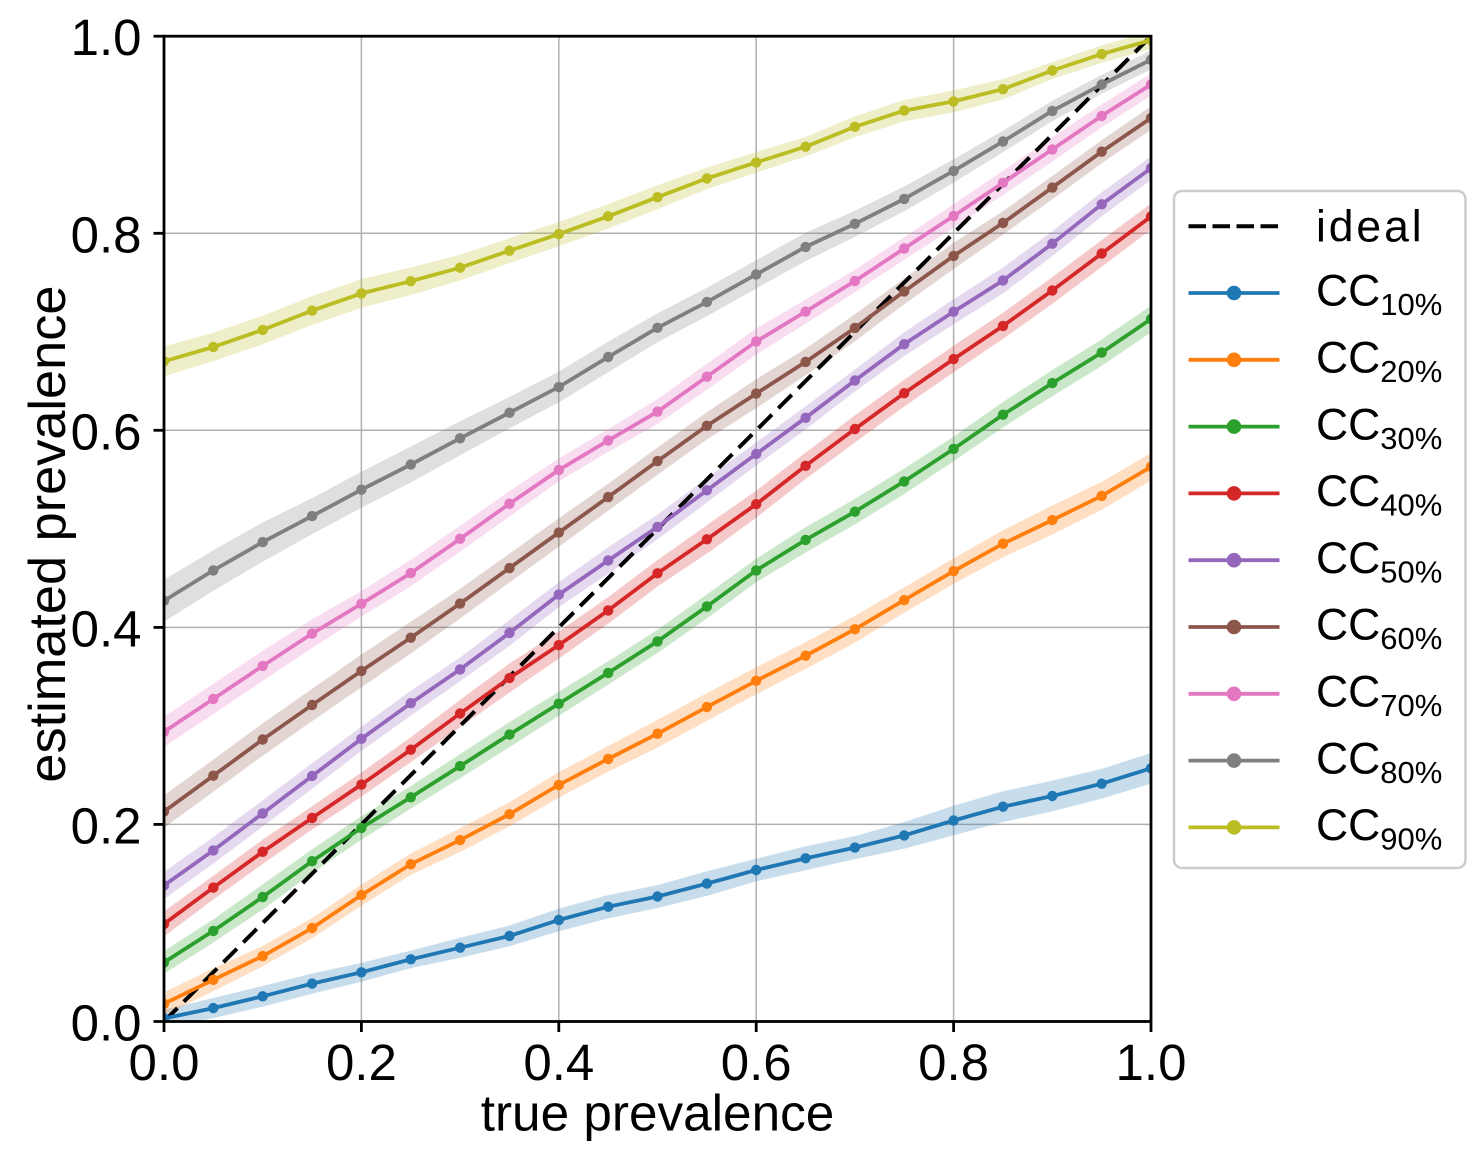  What do you see at coordinates (48, 534) in the screenshot?
I see `svg-text: estimated prevalence` at bounding box center [48, 534].